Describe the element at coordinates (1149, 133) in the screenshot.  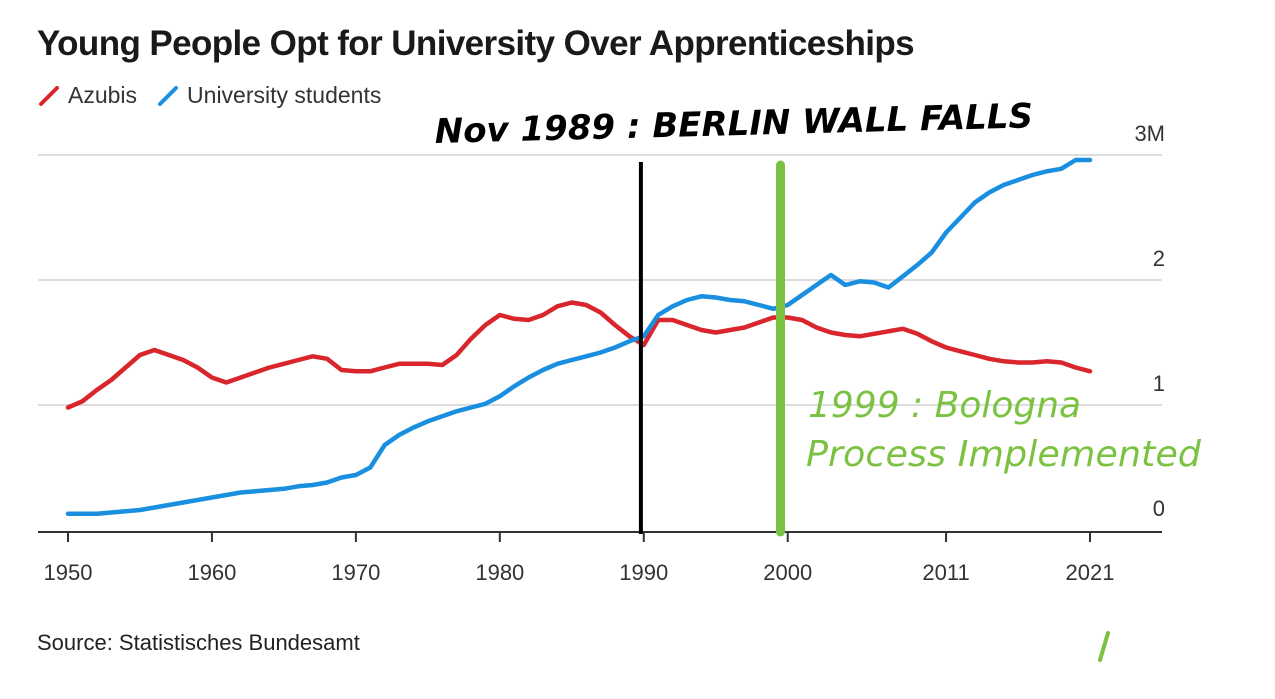
I see `y-tick-label-3m: 3M` at that location.